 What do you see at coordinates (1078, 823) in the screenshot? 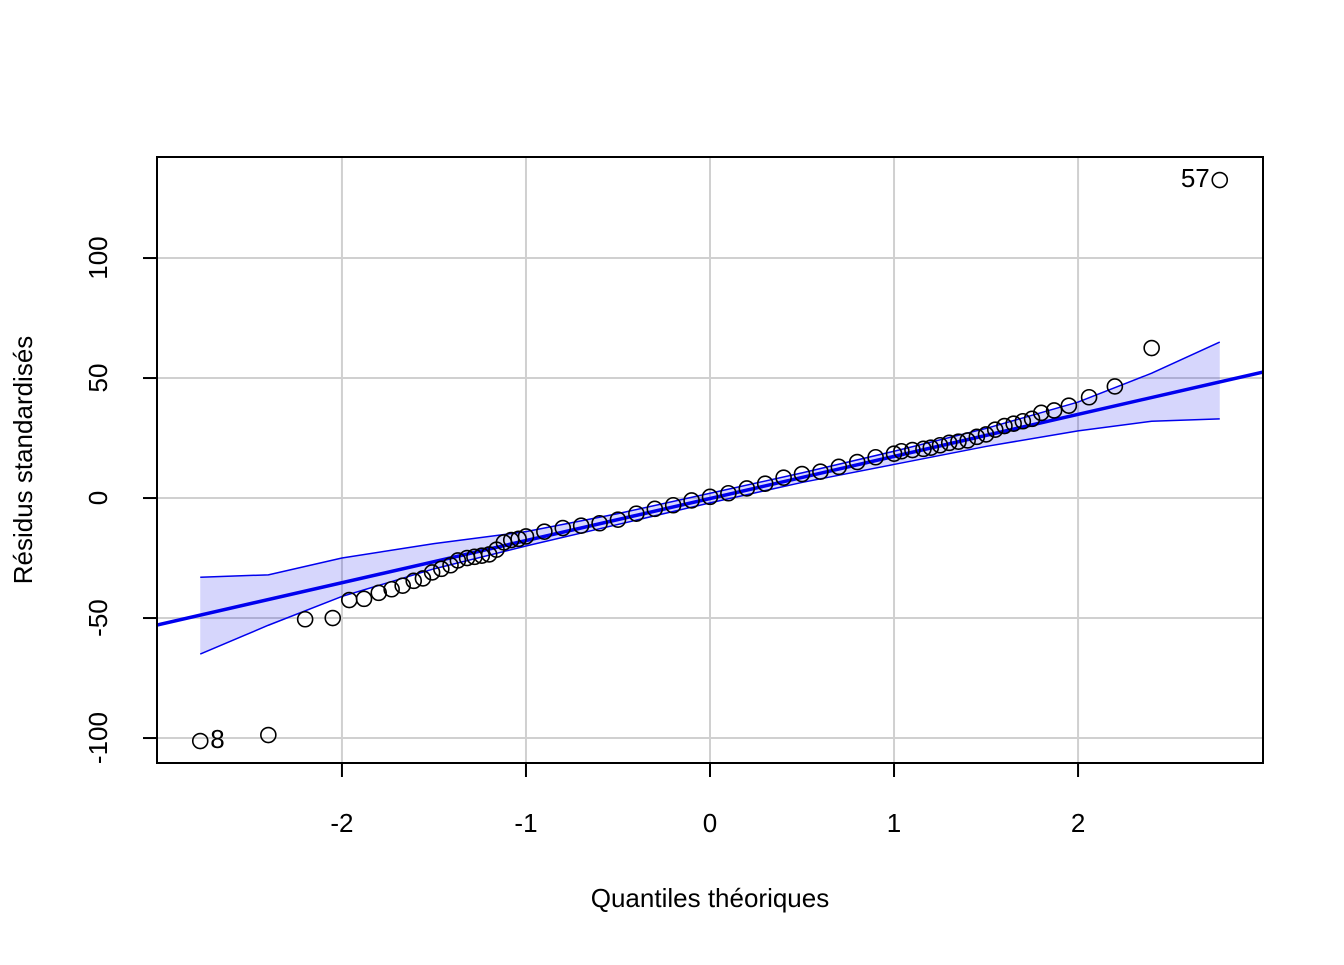
I see `x-tick-label: 2` at bounding box center [1078, 823].